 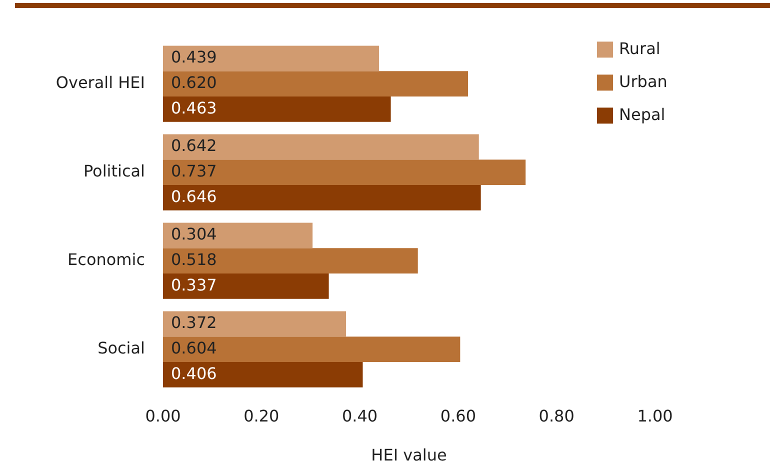 What do you see at coordinates (642, 114) in the screenshot?
I see `legend-label: Nepal` at bounding box center [642, 114].